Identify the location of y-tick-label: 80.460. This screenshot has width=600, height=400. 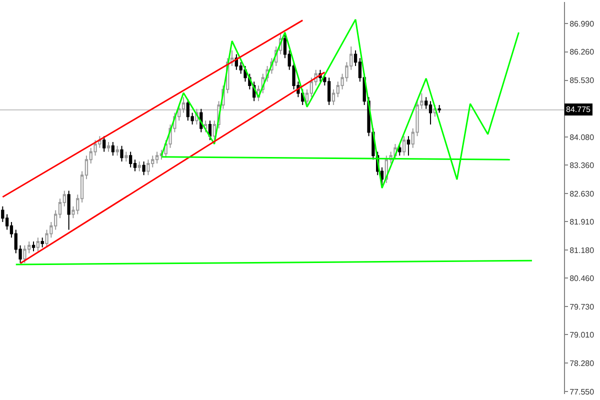
(582, 278).